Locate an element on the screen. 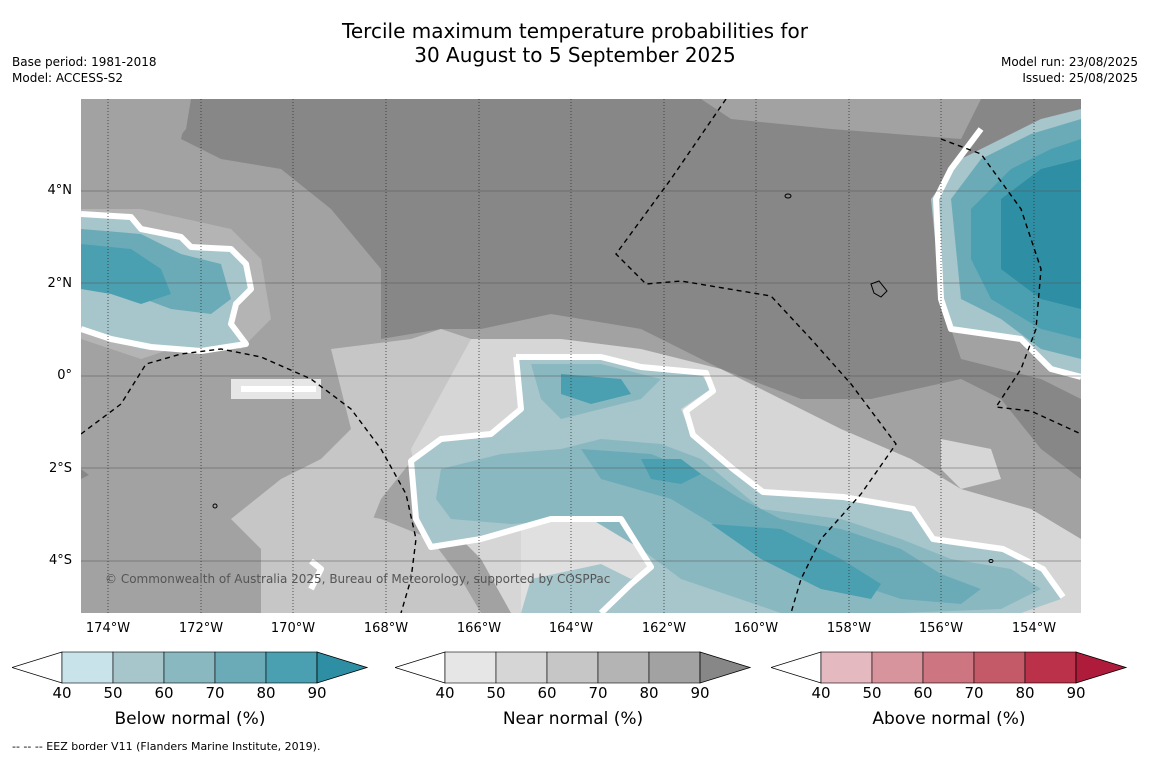  title-line-2: 30 August to 5 September 2025 is located at coordinates (575, 55).